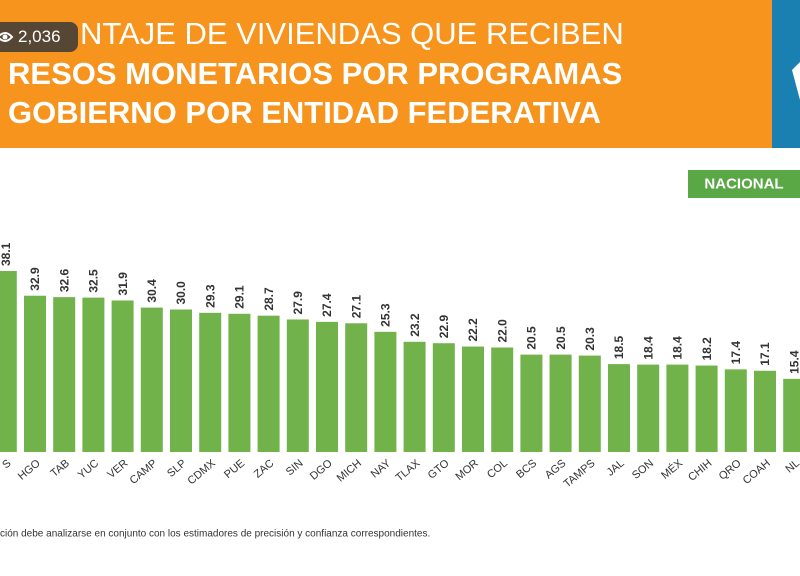  I want to click on value-label: 18.5, so click(619, 347).